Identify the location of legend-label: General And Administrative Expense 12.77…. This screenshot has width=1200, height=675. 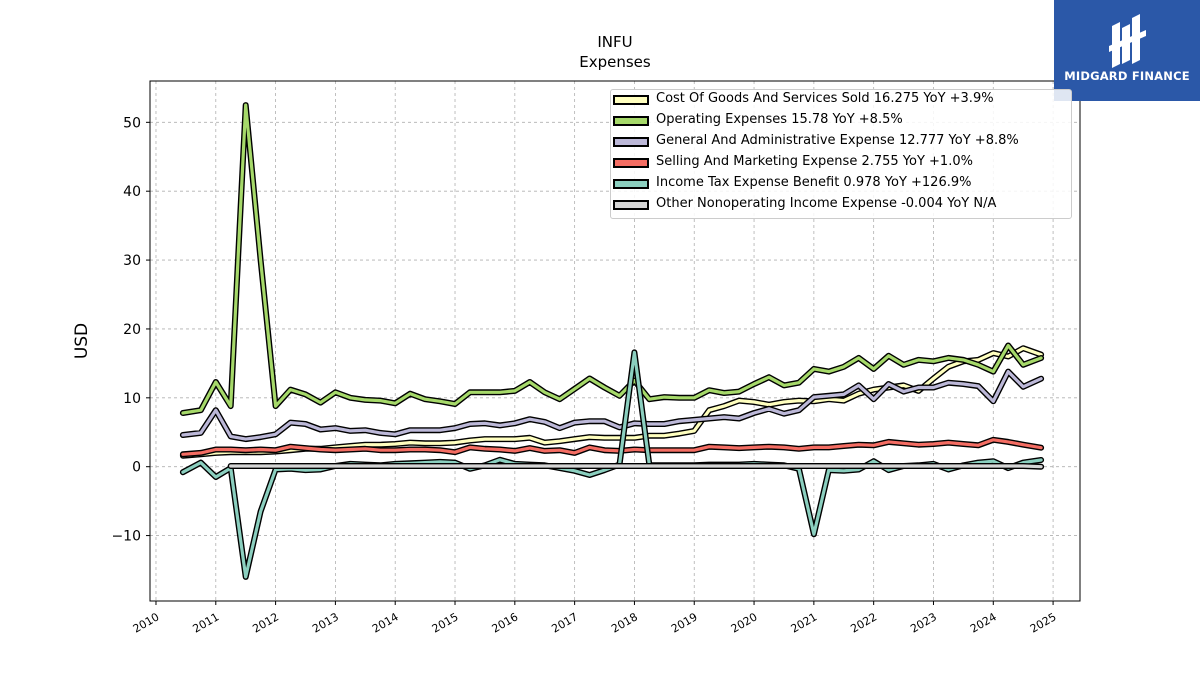
(837, 140).